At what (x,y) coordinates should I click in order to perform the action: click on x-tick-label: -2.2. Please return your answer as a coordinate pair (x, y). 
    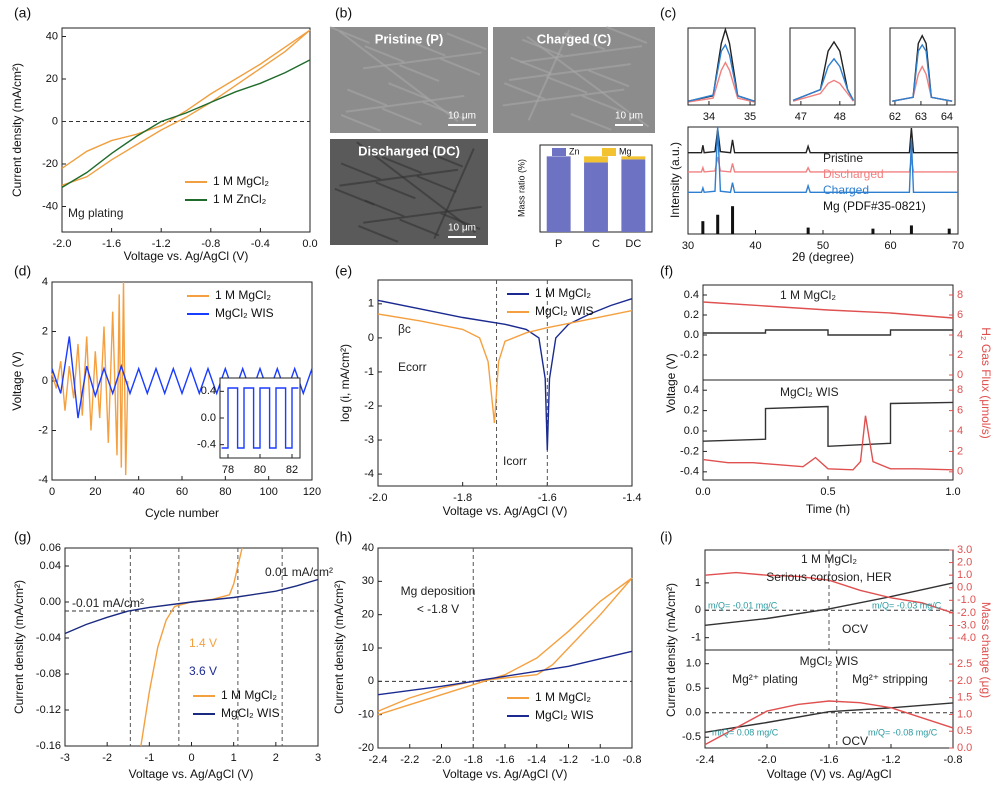
    Looking at the image, I should click on (409, 760).